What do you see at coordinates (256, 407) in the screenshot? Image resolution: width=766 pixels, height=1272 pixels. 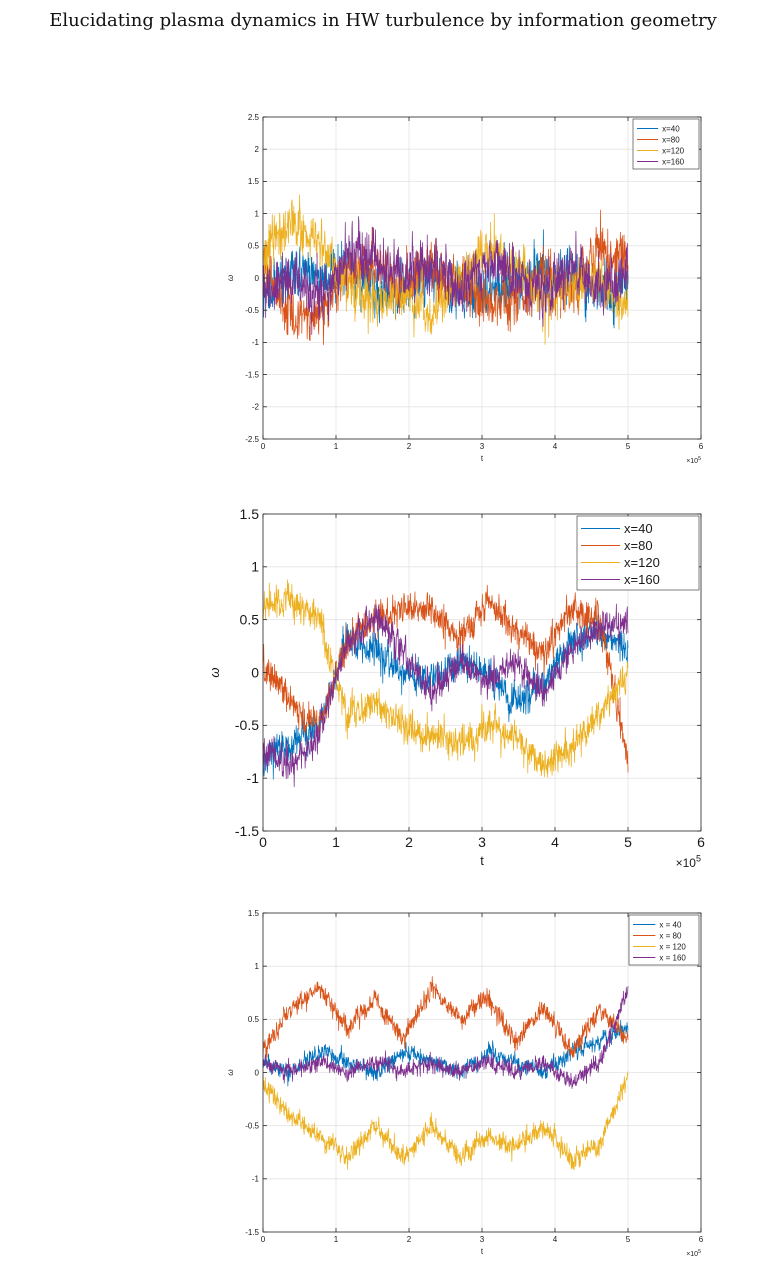 I see `y-tick-label: -2` at bounding box center [256, 407].